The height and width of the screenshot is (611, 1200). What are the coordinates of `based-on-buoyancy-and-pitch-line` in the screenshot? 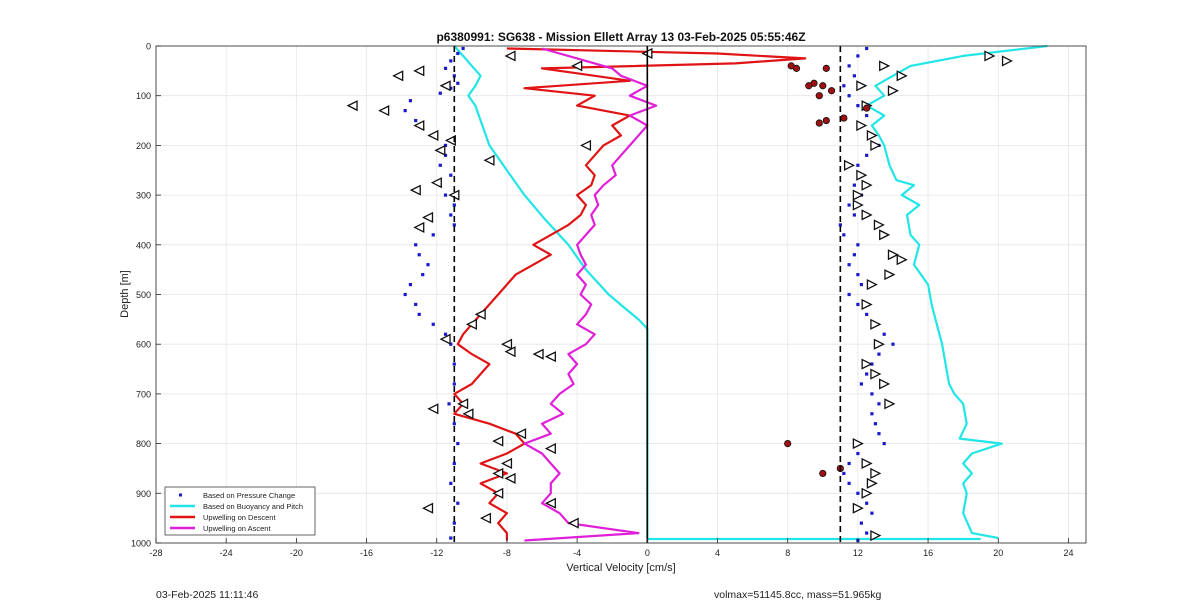 It's located at (956, 292).